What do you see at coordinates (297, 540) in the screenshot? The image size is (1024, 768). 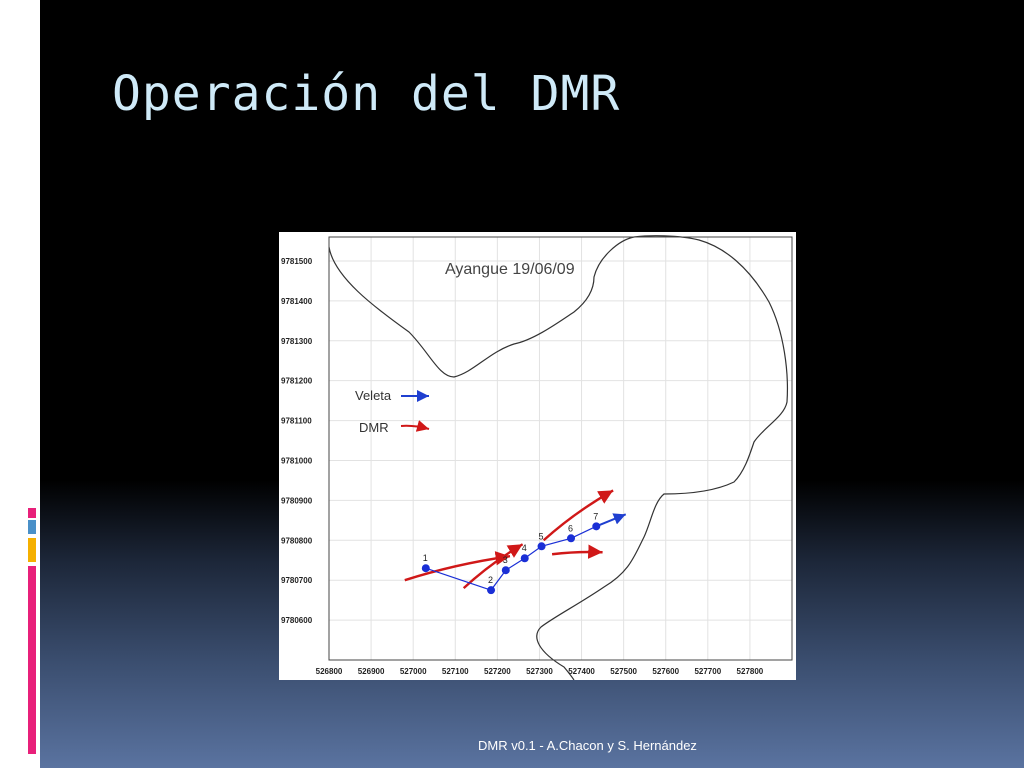 I see `y-tick-label: 9780800` at bounding box center [297, 540].